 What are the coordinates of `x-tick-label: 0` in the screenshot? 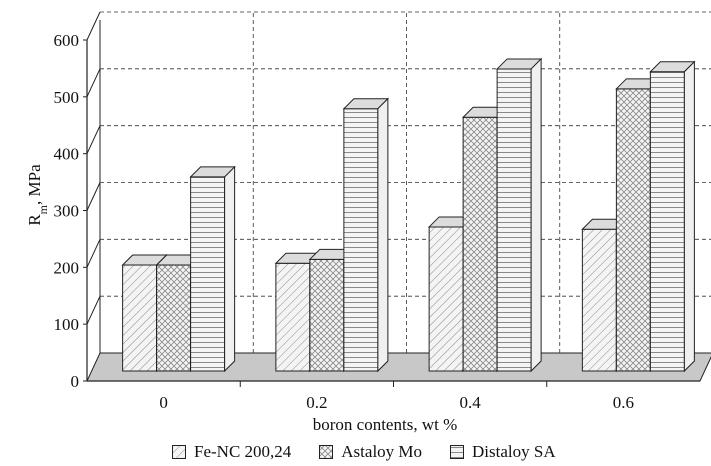 It's located at (163, 402).